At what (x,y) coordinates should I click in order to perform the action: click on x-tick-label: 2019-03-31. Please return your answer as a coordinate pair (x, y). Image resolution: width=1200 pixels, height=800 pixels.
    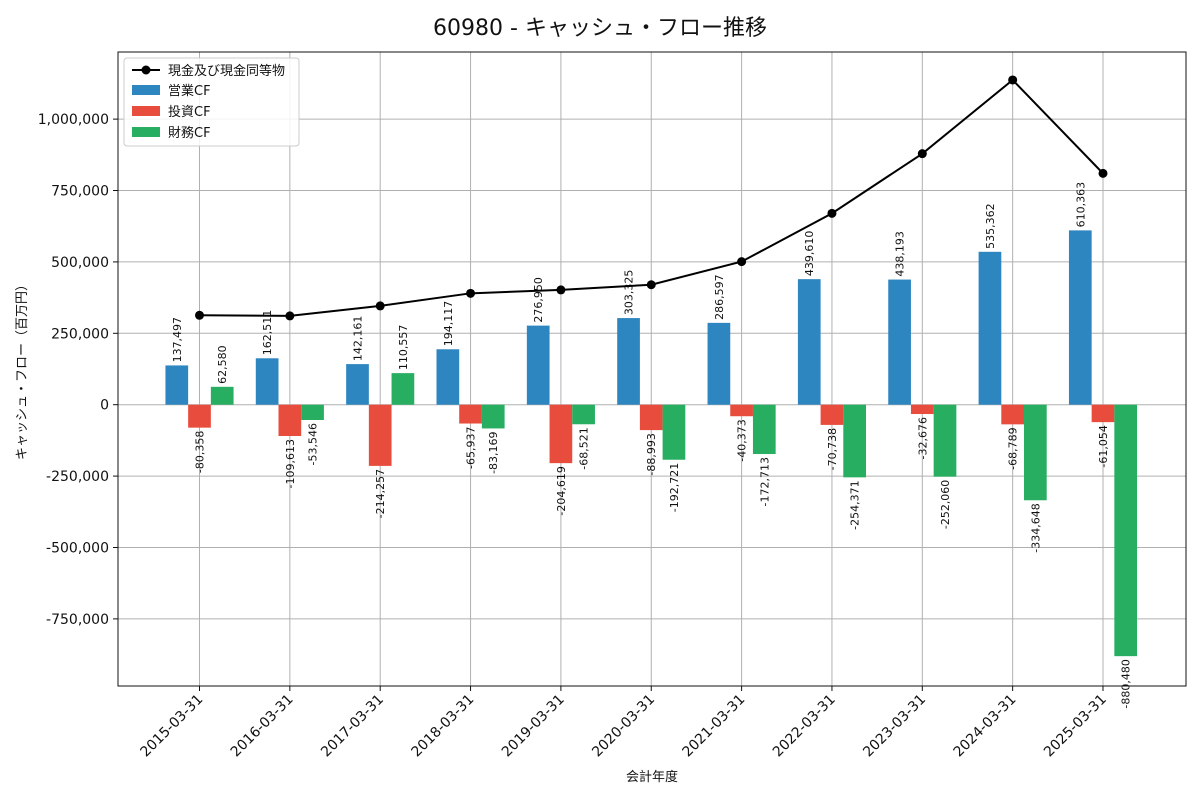
    Looking at the image, I should click on (533, 726).